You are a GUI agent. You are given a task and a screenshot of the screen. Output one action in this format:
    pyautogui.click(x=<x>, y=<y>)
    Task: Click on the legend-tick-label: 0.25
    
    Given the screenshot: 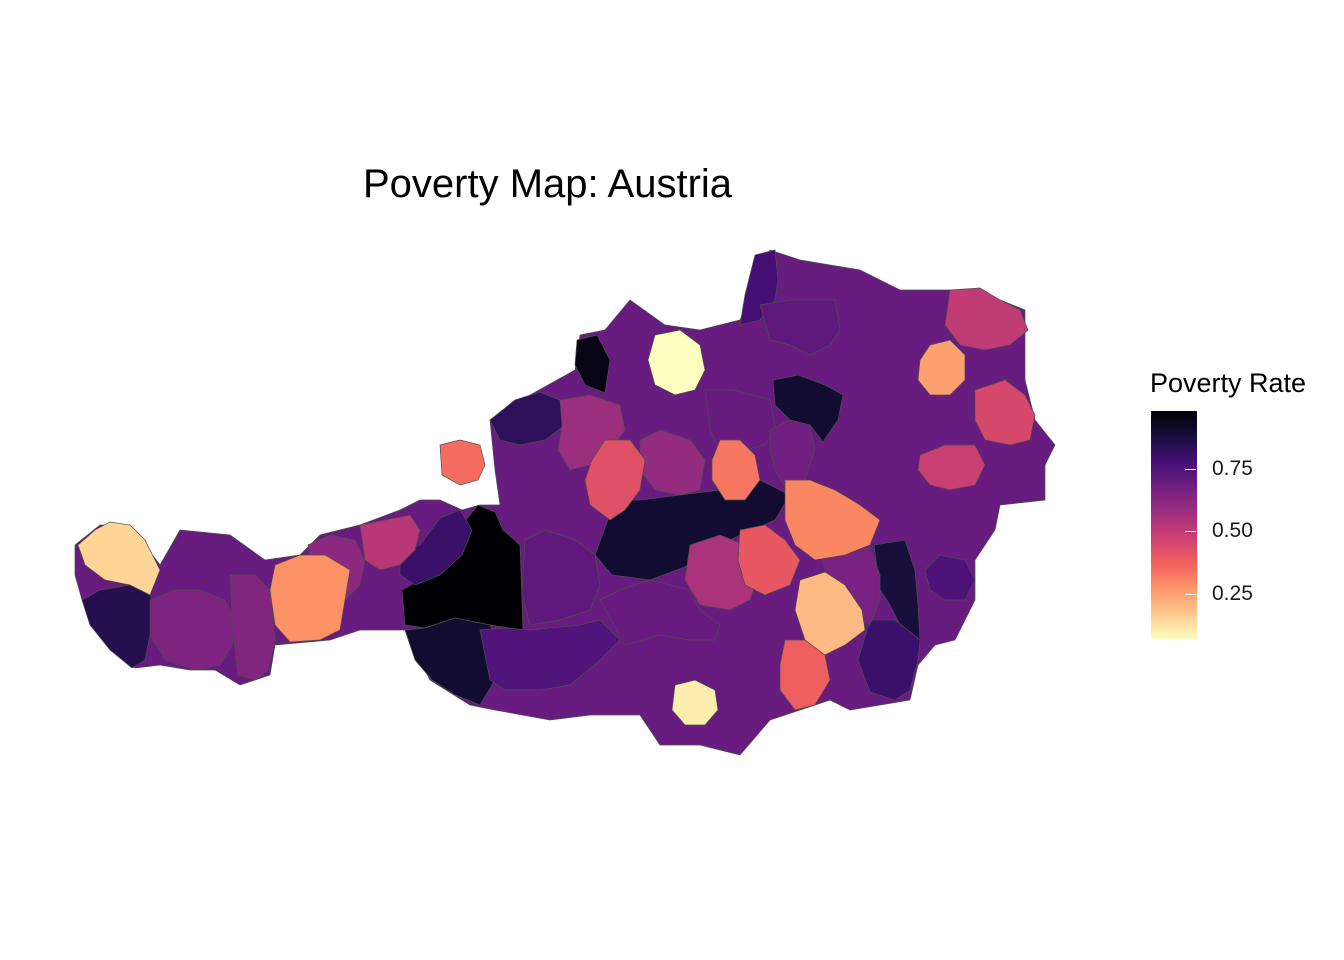 What is the action you would take?
    pyautogui.click(x=1232, y=593)
    